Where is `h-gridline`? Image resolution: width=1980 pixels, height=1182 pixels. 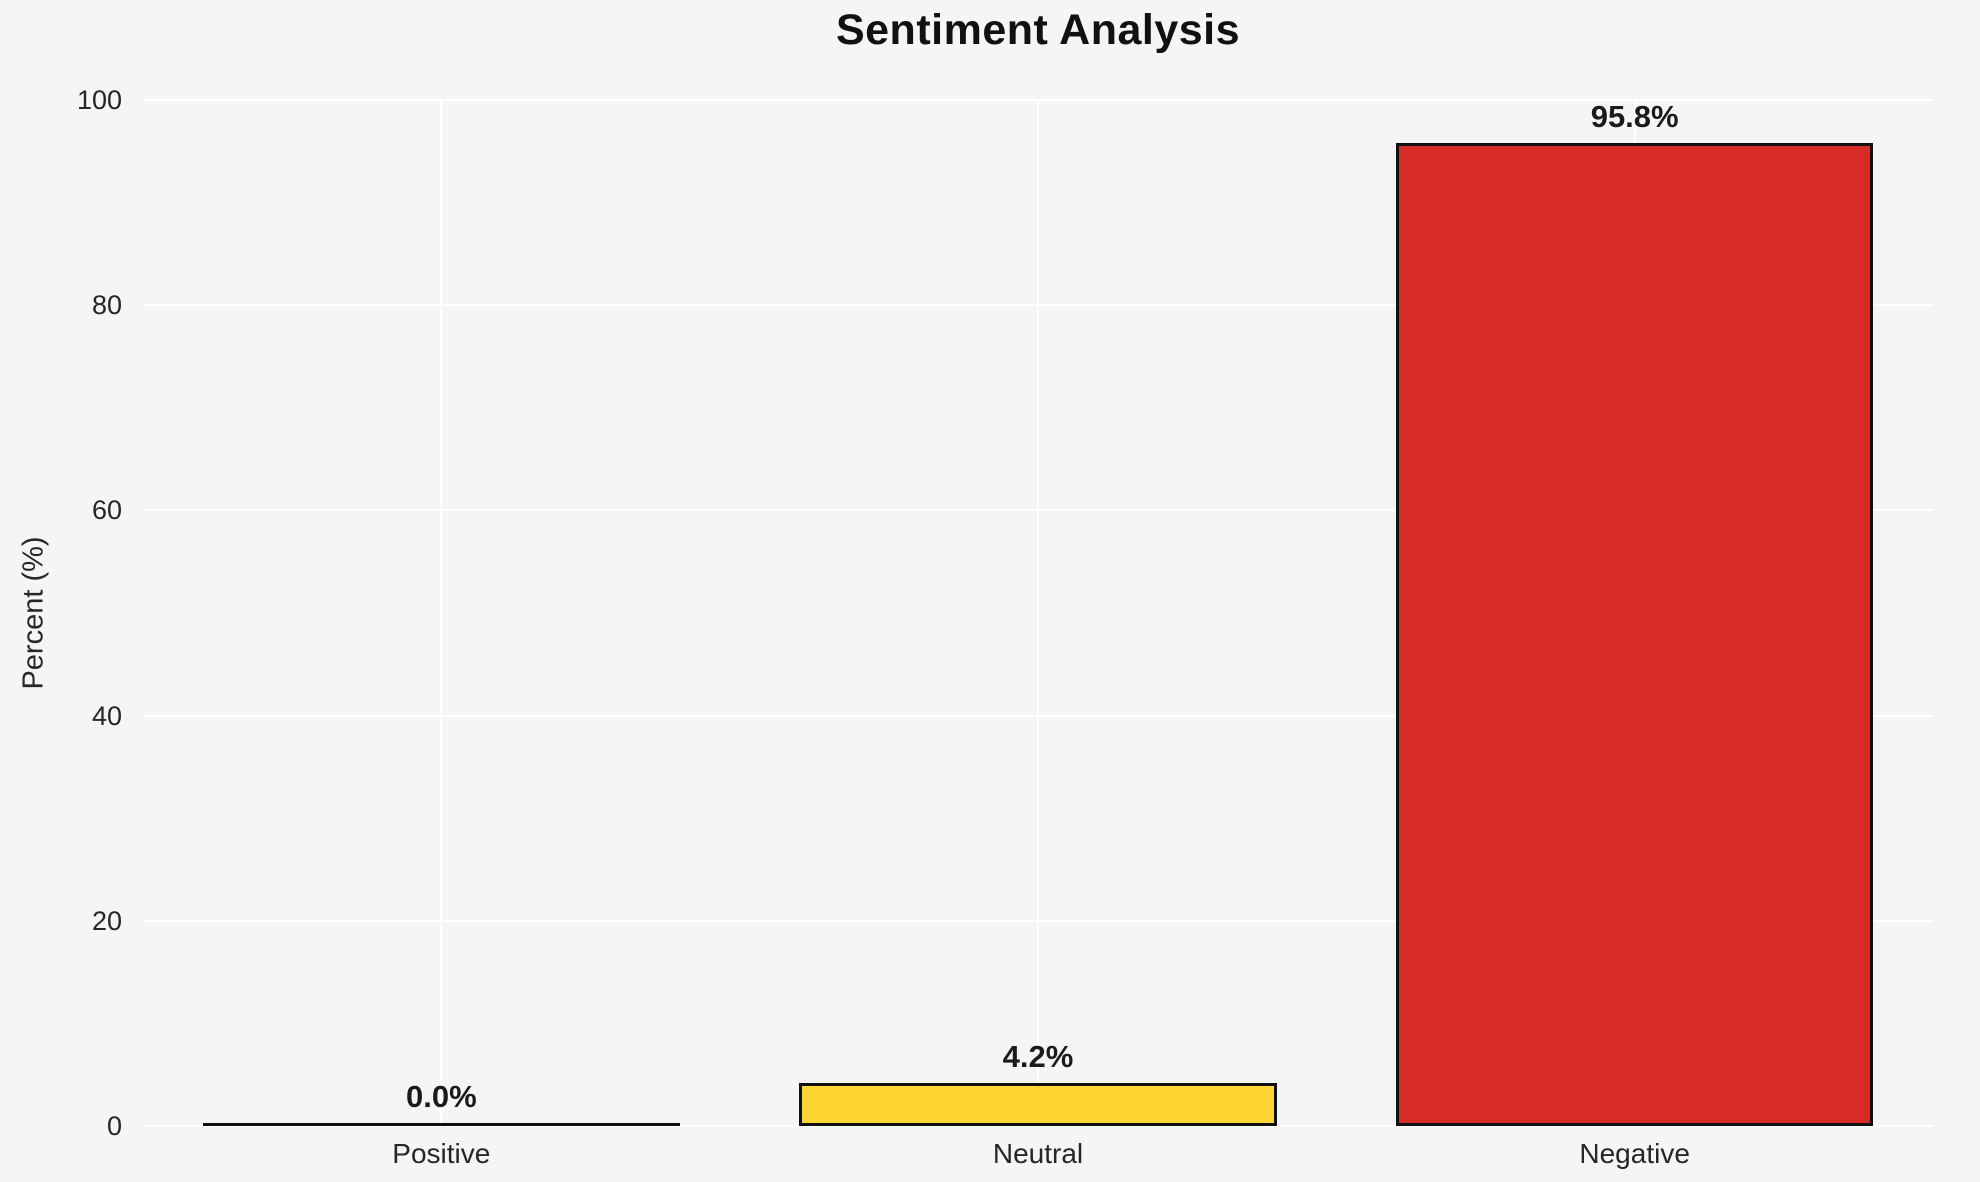 h-gridline is located at coordinates (1038, 1126).